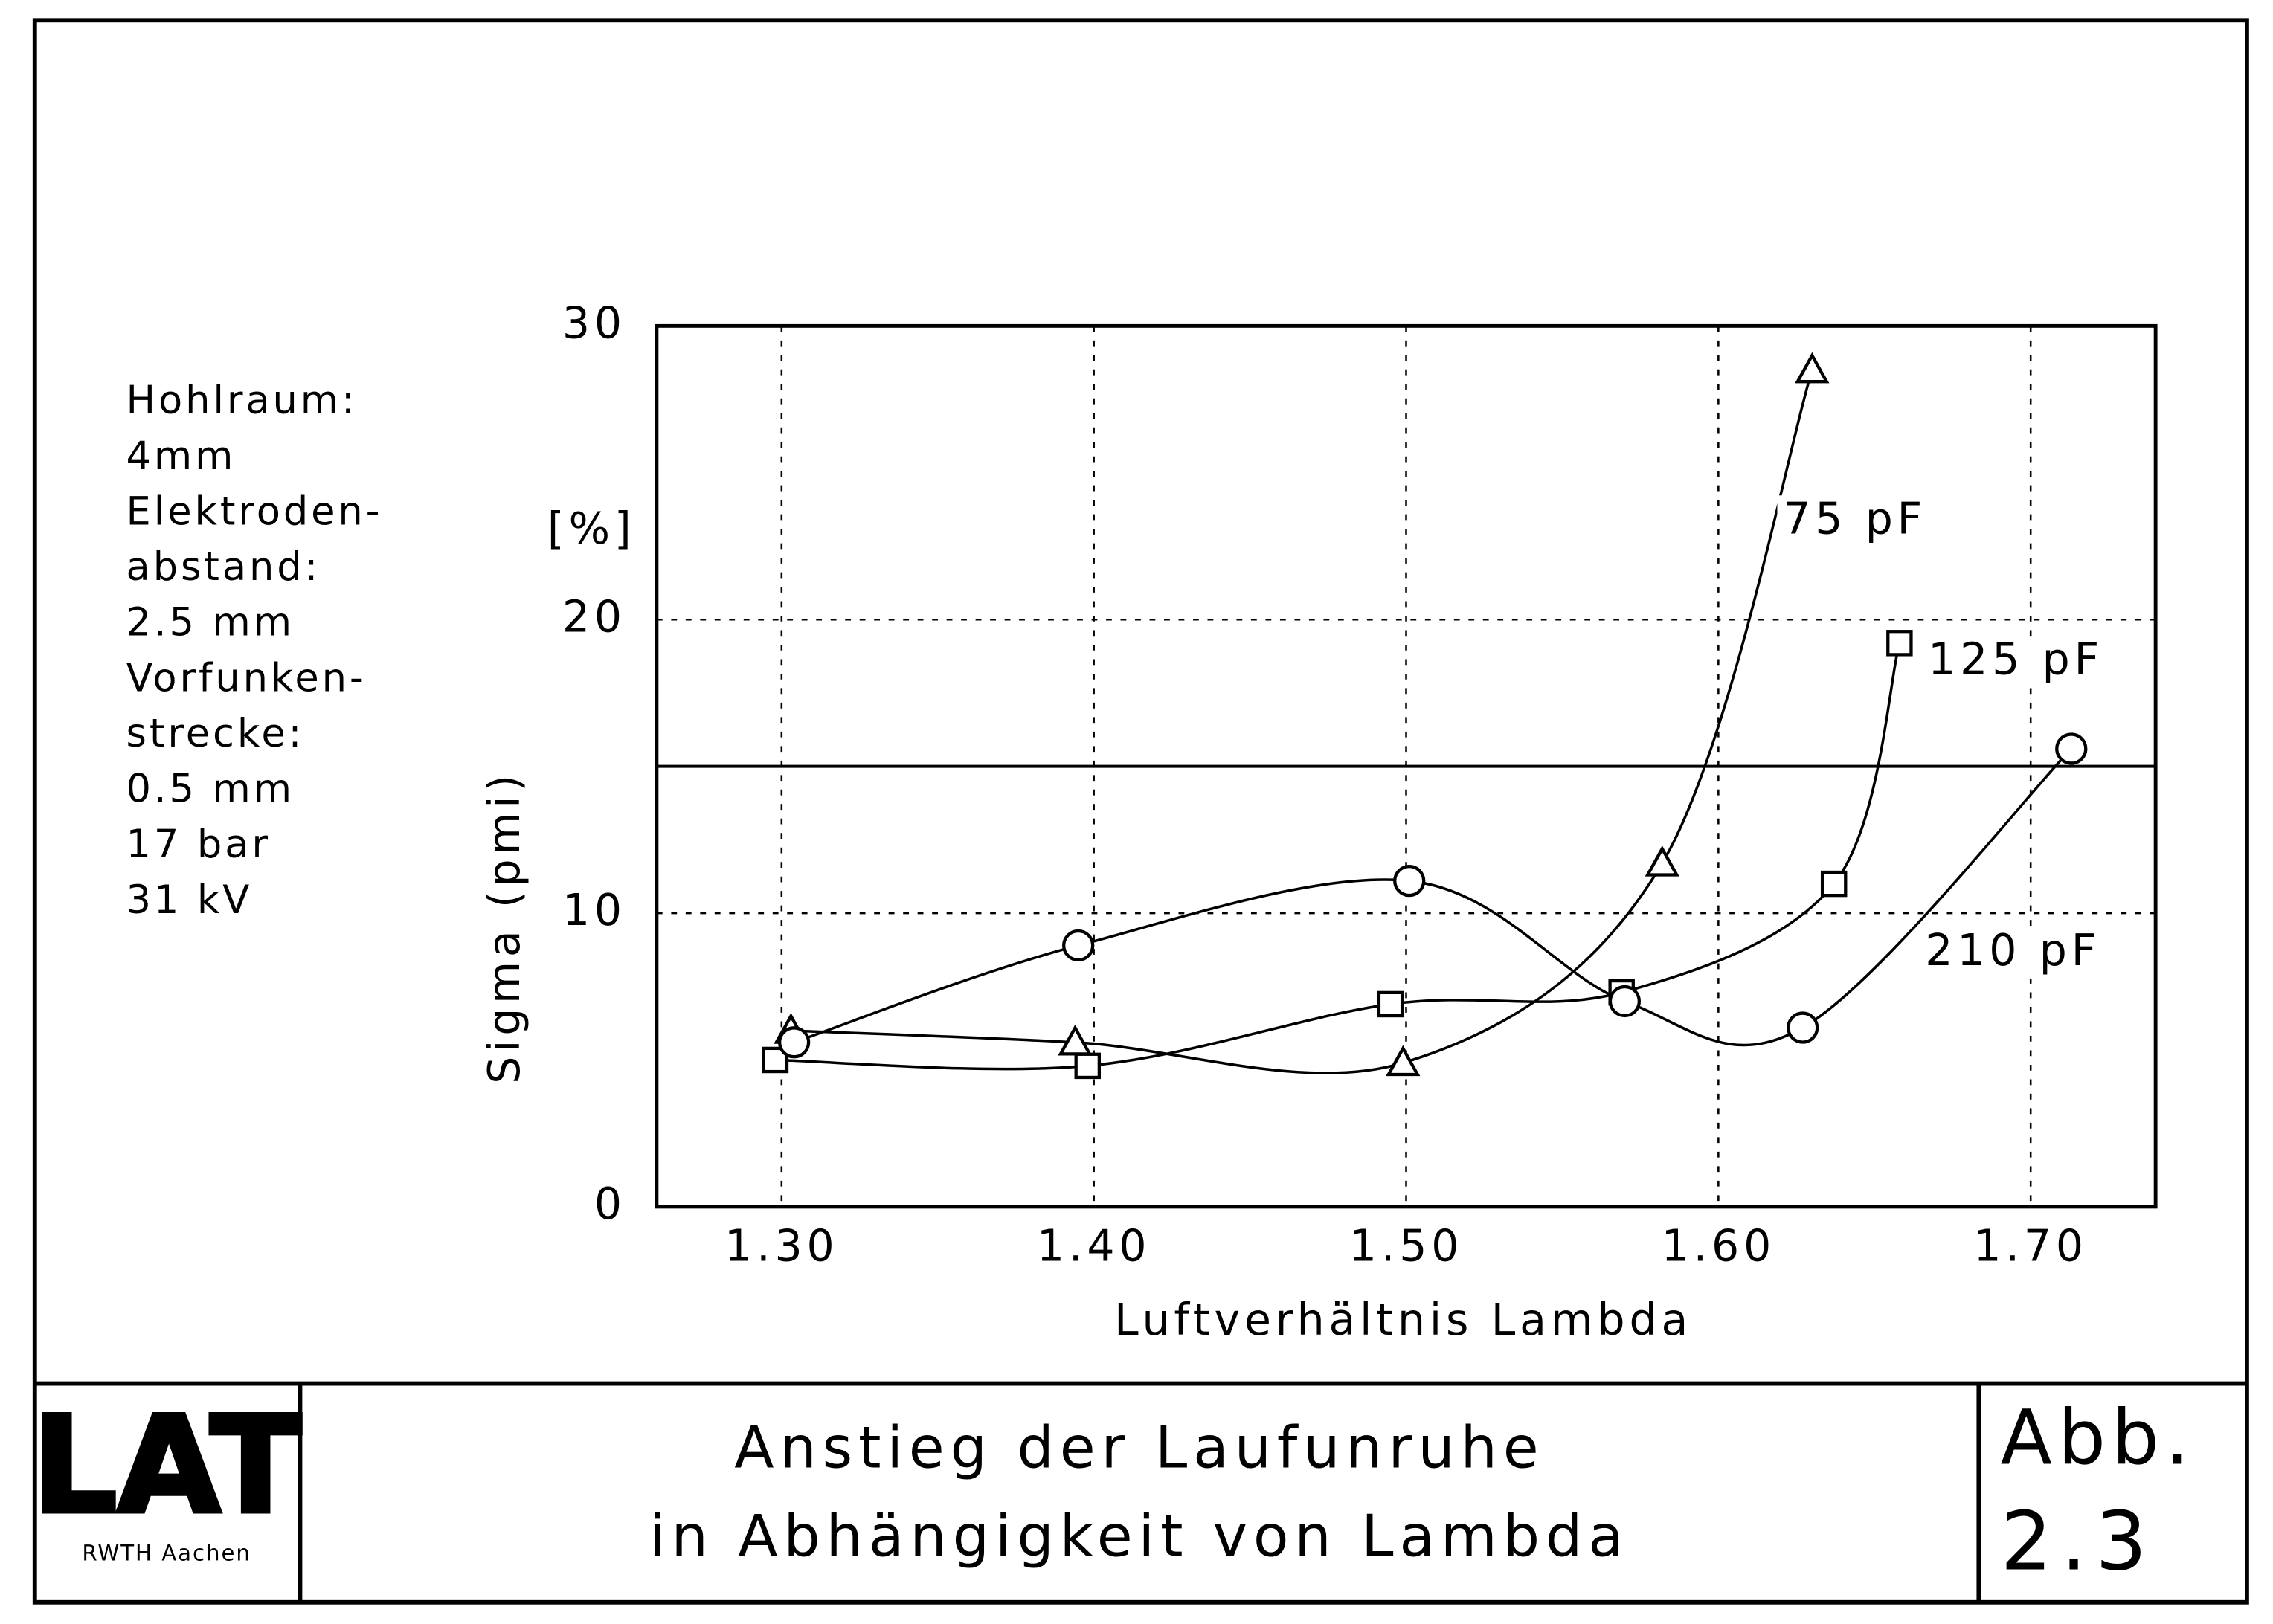 This screenshot has height=1624, width=2273. Describe the element at coordinates (781, 1246) in the screenshot. I see `x-tick-label: 1.30` at that location.